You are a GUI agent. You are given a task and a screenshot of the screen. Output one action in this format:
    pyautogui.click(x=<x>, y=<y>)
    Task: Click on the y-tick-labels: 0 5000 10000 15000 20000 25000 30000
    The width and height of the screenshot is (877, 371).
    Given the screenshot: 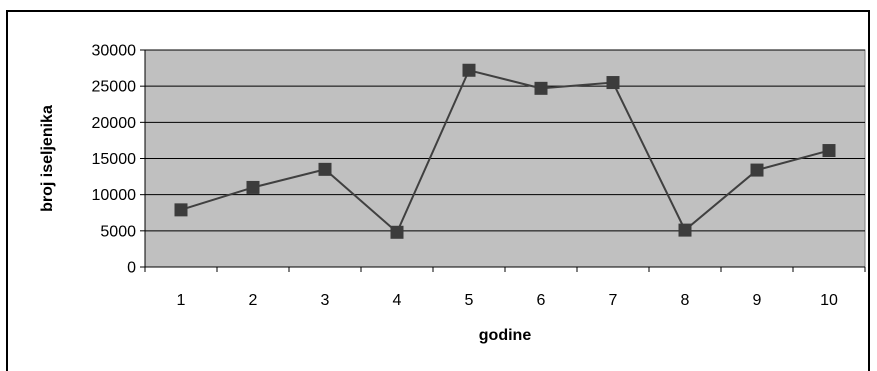 What is the action you would take?
    pyautogui.click(x=114, y=160)
    